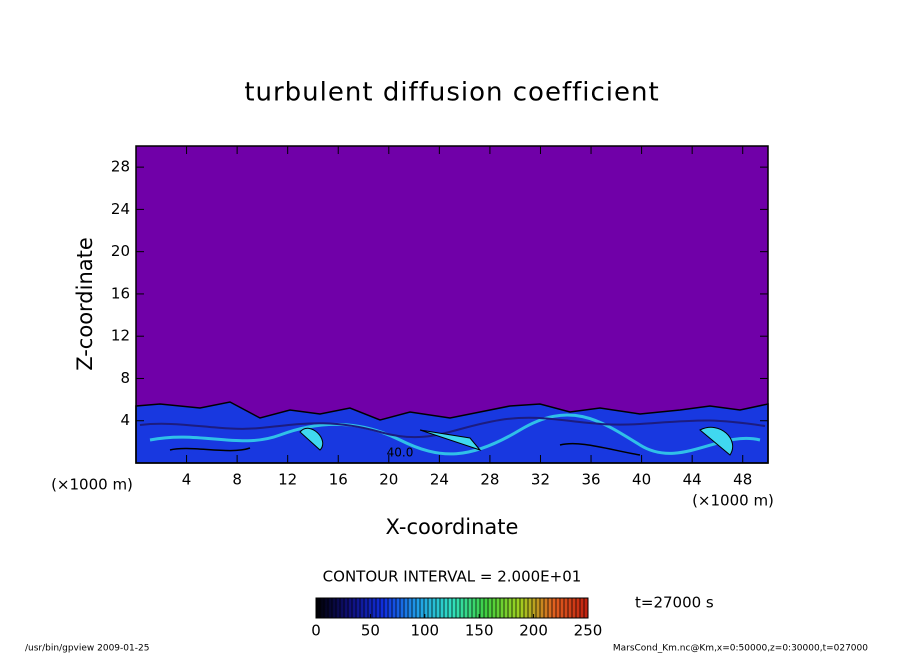 Image resolution: width=904 pixels, height=654 pixels. Describe the element at coordinates (424, 631) in the screenshot. I see `colorbar-tick-label: 100` at that location.